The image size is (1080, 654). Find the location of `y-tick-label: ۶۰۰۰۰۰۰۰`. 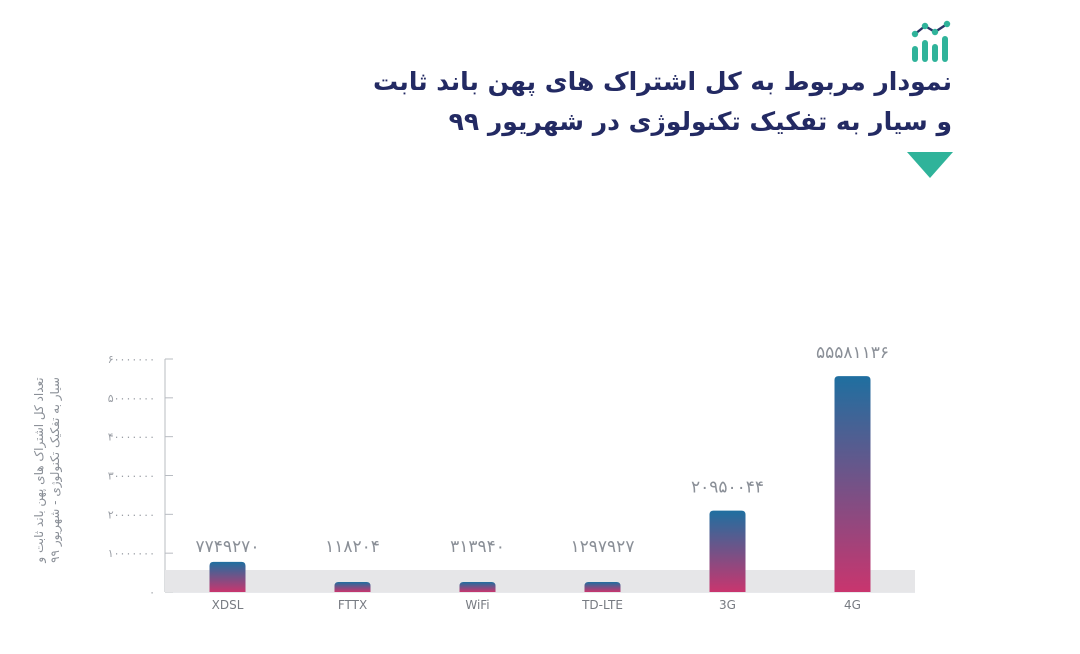

y-tick-label: ۶۰۰۰۰۰۰۰ is located at coordinates (131, 359).